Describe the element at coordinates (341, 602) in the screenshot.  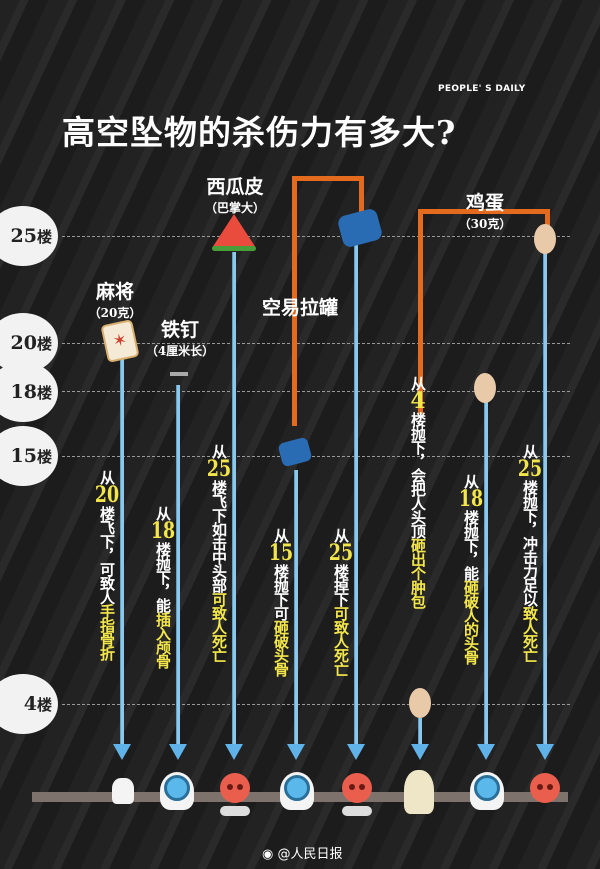
I see `description-can-25: 从25楼掉下可致人死亡` at that location.